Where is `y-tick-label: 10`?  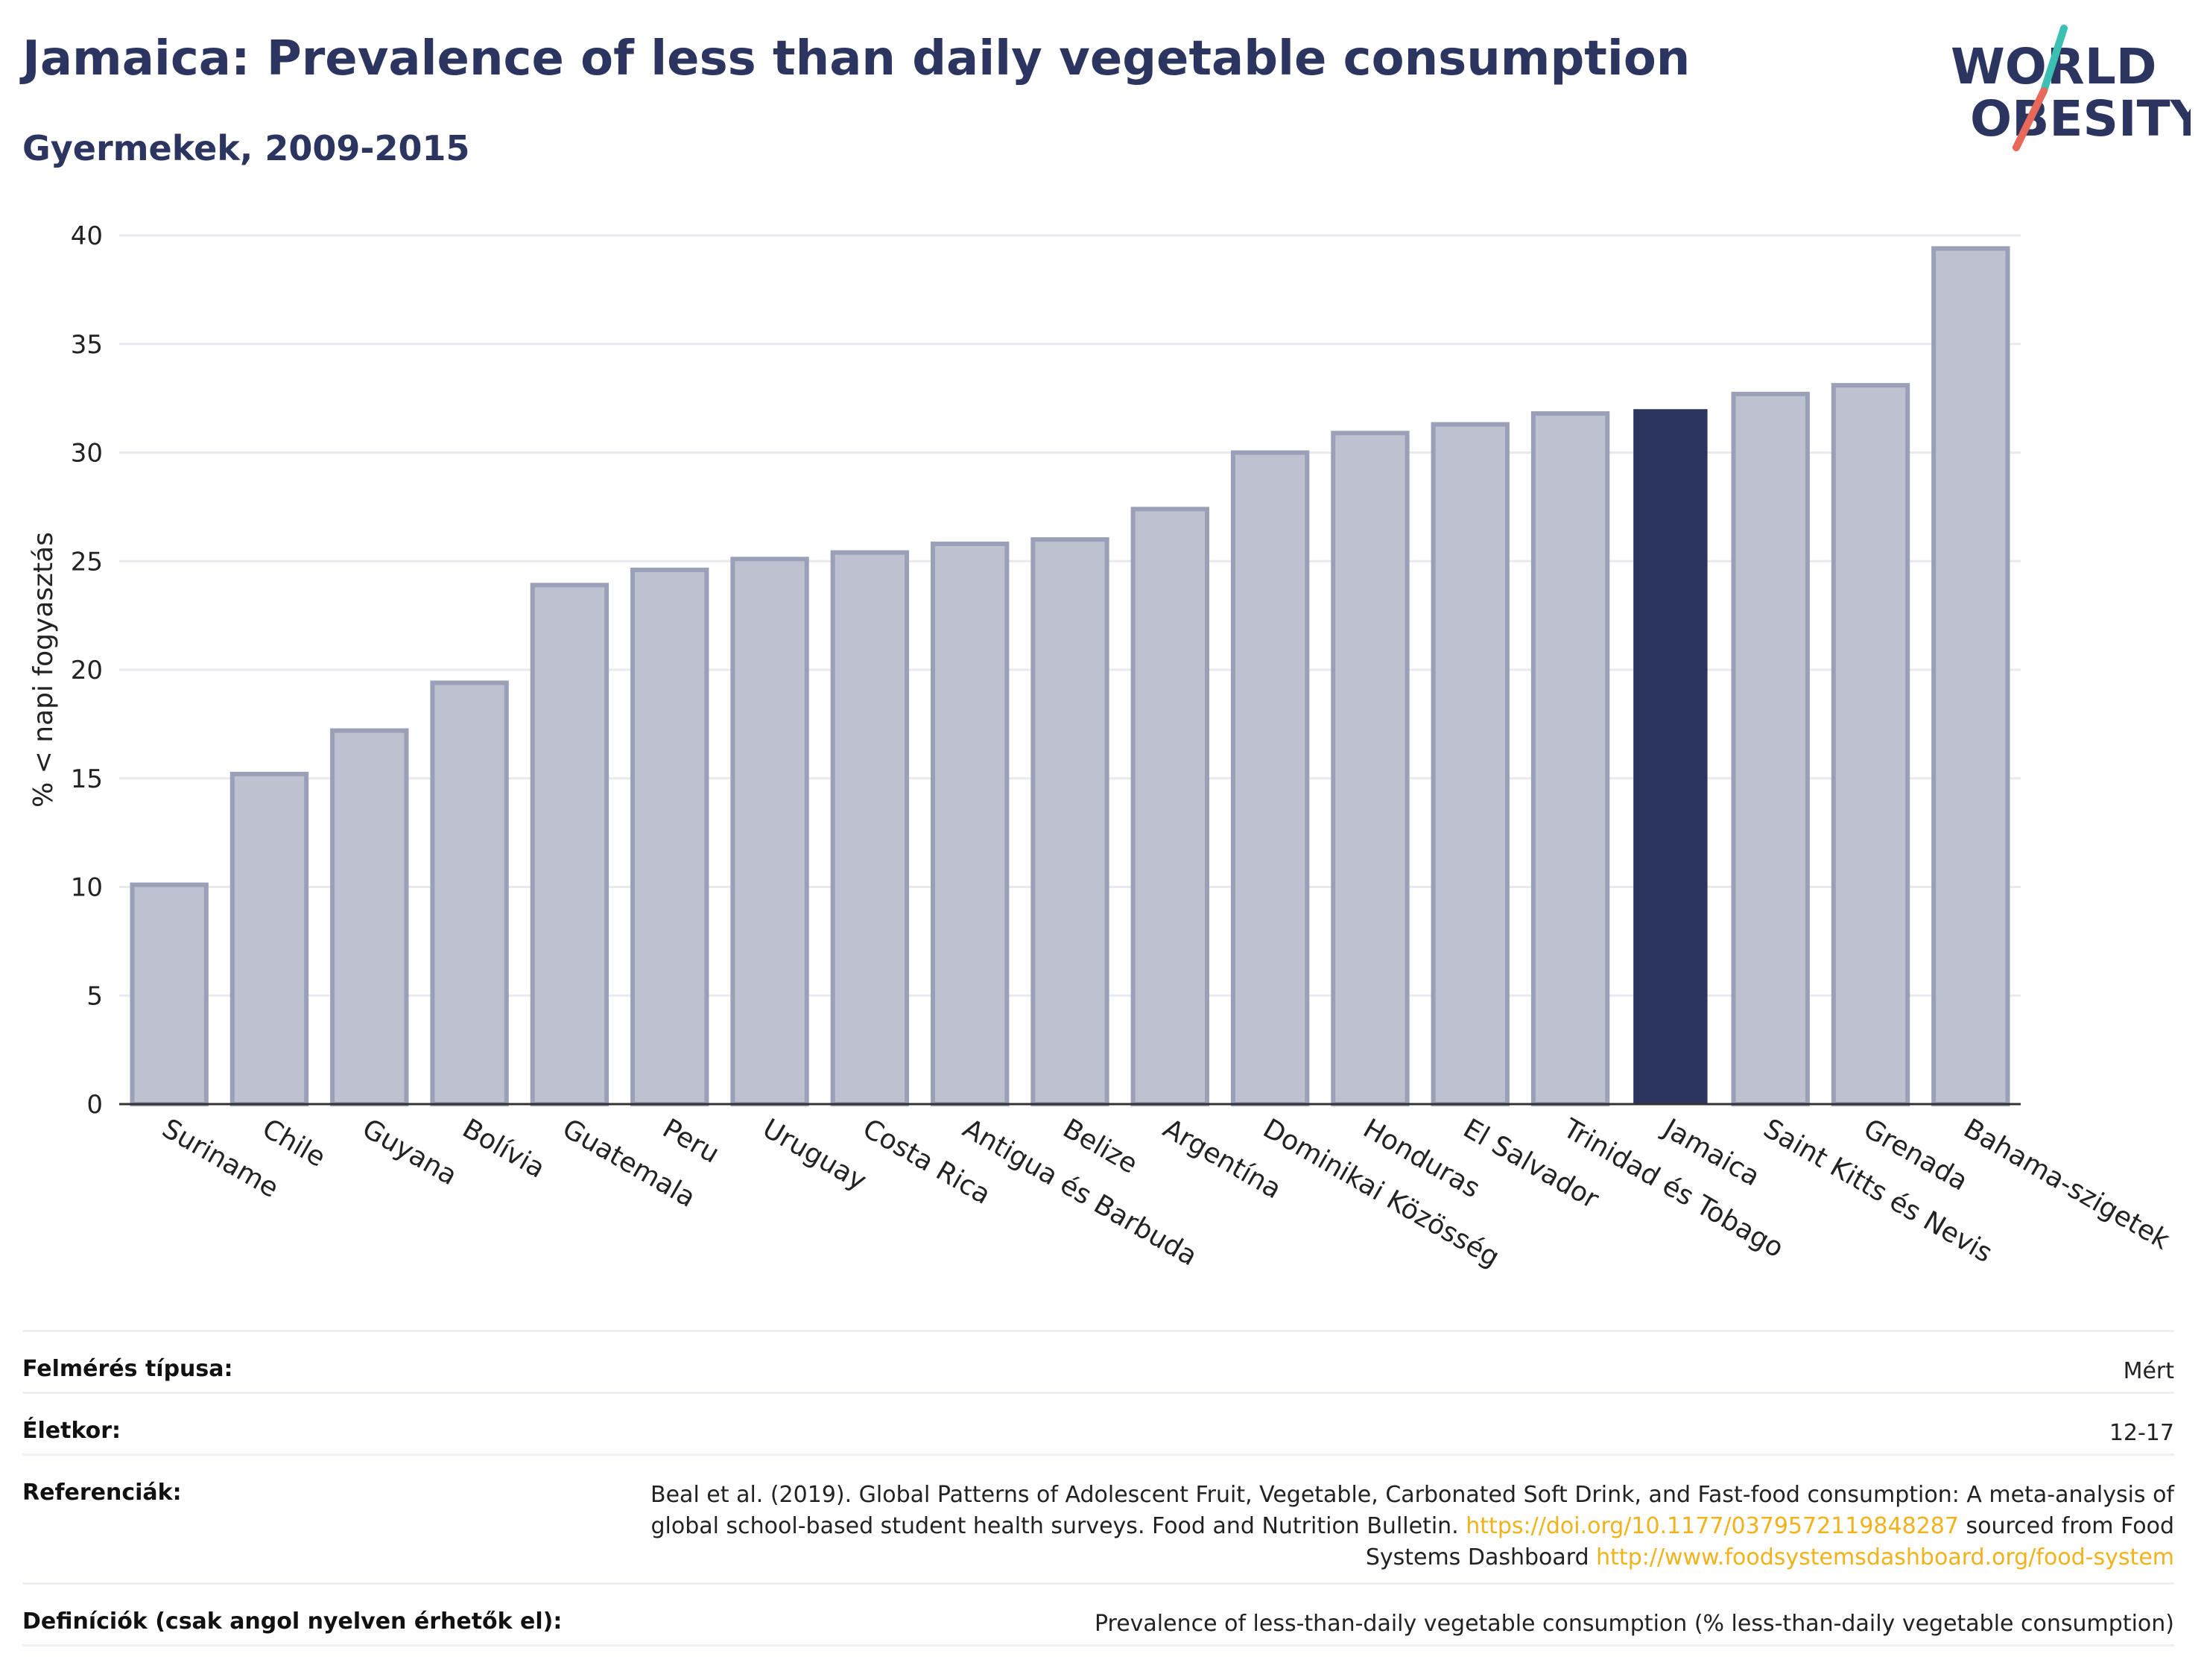 y-tick-label: 10 is located at coordinates (87, 888).